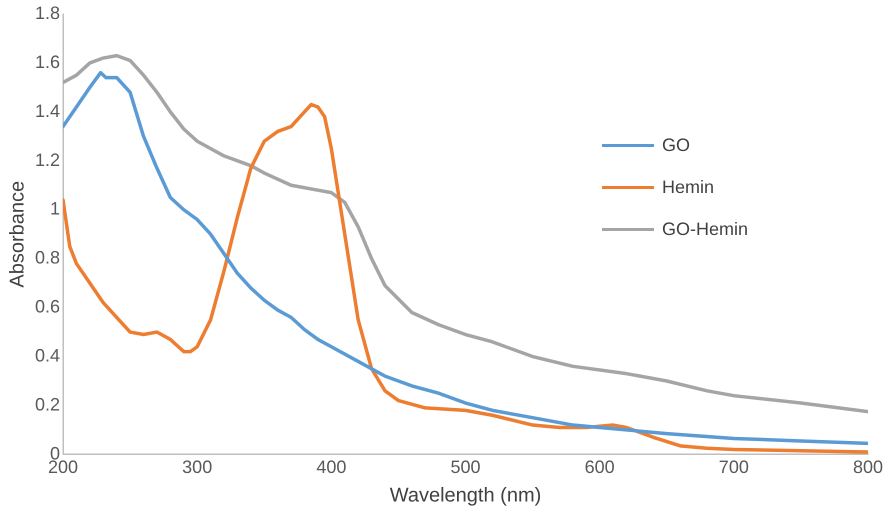 The height and width of the screenshot is (510, 886). What do you see at coordinates (47, 404) in the screenshot?
I see `y-tick-label: 0.2` at bounding box center [47, 404].